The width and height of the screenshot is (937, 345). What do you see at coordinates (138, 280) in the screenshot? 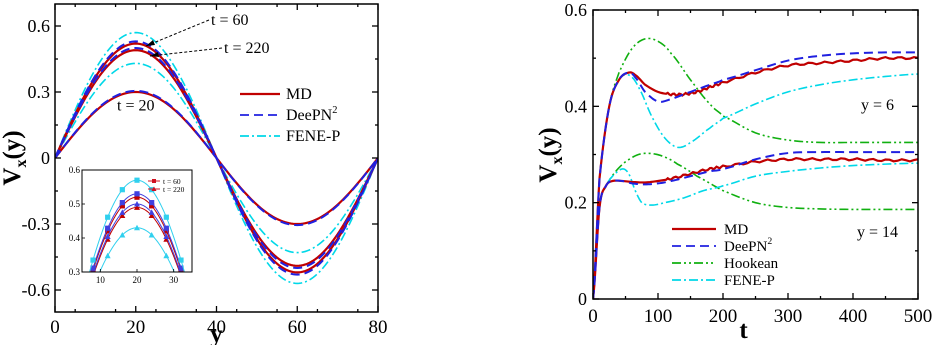
I see `inset-x-tick-label: 20` at bounding box center [138, 280].